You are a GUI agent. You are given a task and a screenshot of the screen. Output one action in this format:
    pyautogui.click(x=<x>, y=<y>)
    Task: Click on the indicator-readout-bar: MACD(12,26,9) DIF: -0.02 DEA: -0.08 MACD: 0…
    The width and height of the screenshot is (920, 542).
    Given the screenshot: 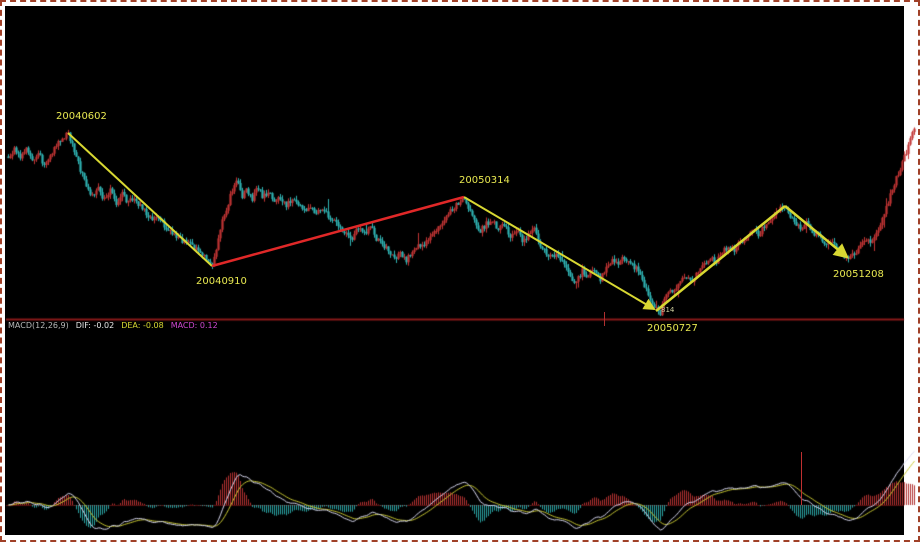 What is the action you would take?
    pyautogui.click(x=116, y=325)
    